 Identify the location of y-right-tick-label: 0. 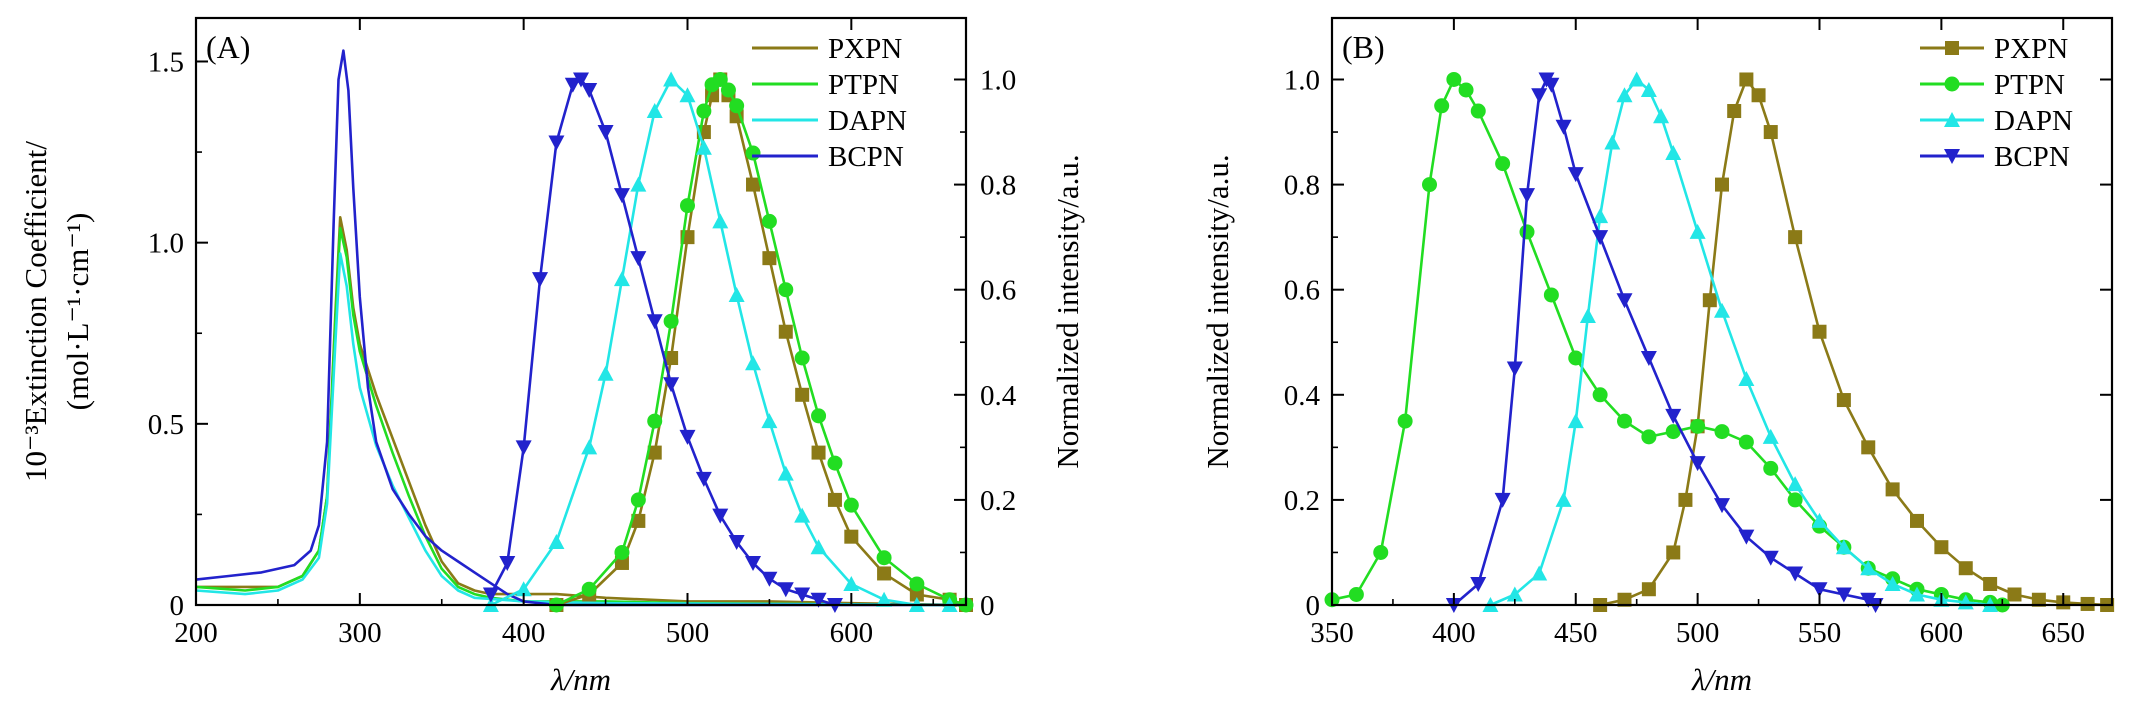
(987, 606).